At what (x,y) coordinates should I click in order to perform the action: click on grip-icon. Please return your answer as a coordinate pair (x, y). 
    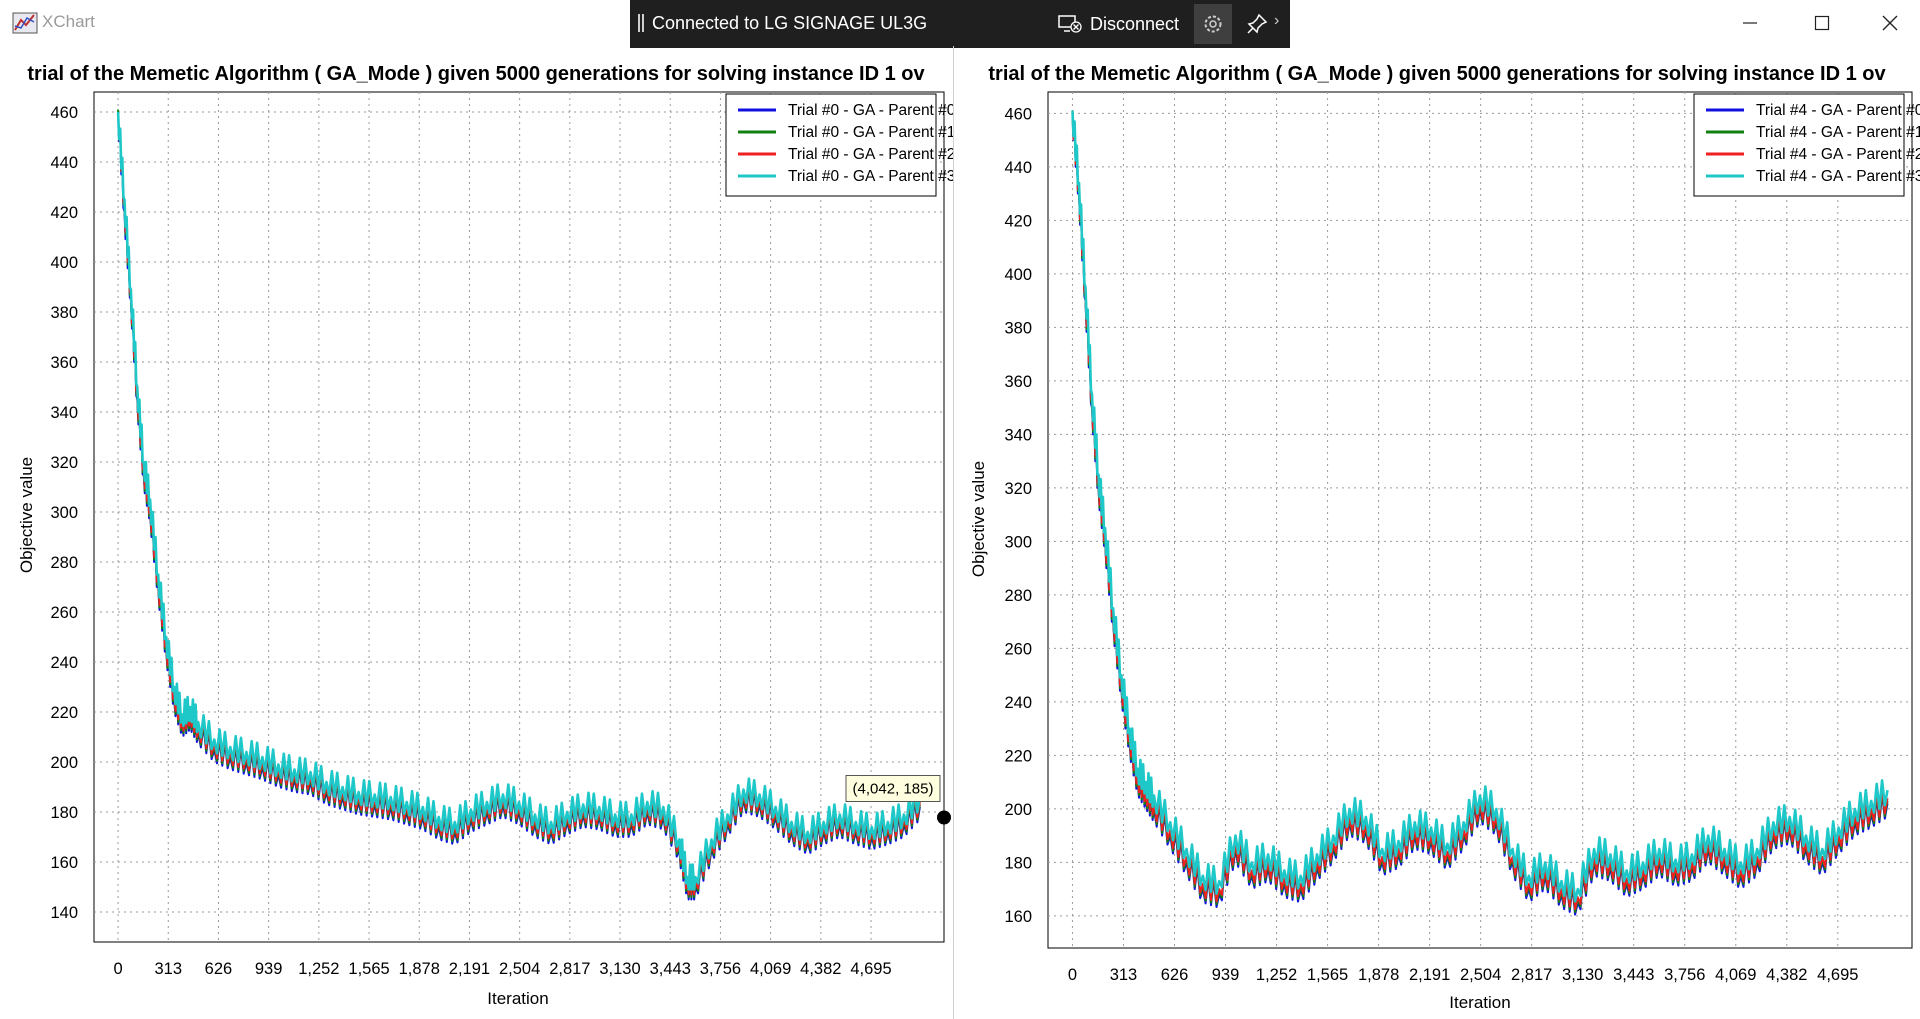
    Looking at the image, I should click on (641, 23).